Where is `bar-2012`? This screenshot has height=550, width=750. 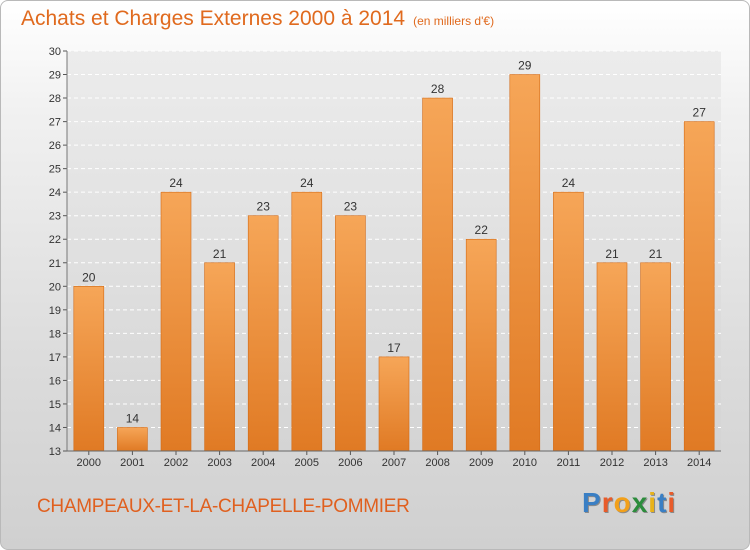 bar-2012 is located at coordinates (612, 357).